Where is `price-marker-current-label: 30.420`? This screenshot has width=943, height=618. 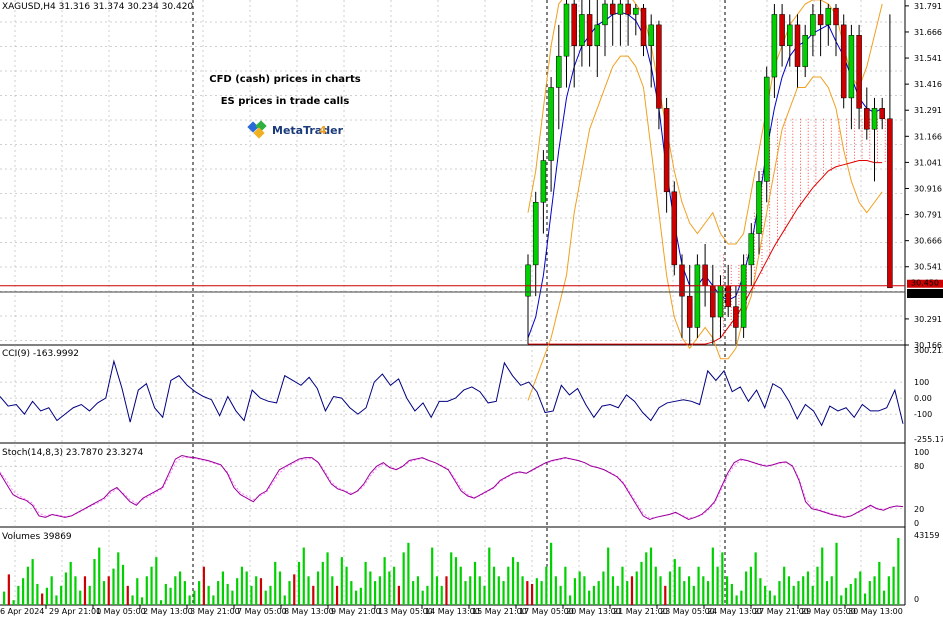 price-marker-current-label: 30.420 is located at coordinates (925, 294).